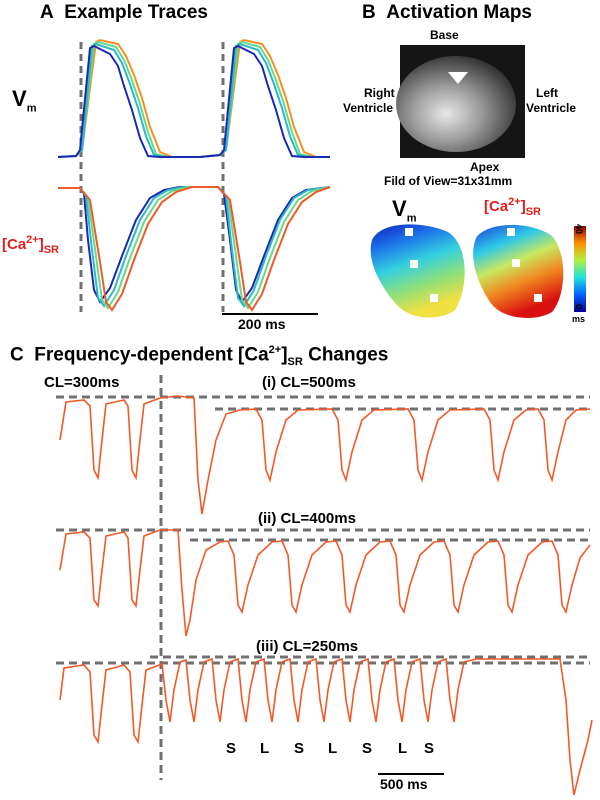 This screenshot has width=600, height=800. Describe the element at coordinates (14, 244) in the screenshot. I see `ca-label-pre: [Ca` at that location.